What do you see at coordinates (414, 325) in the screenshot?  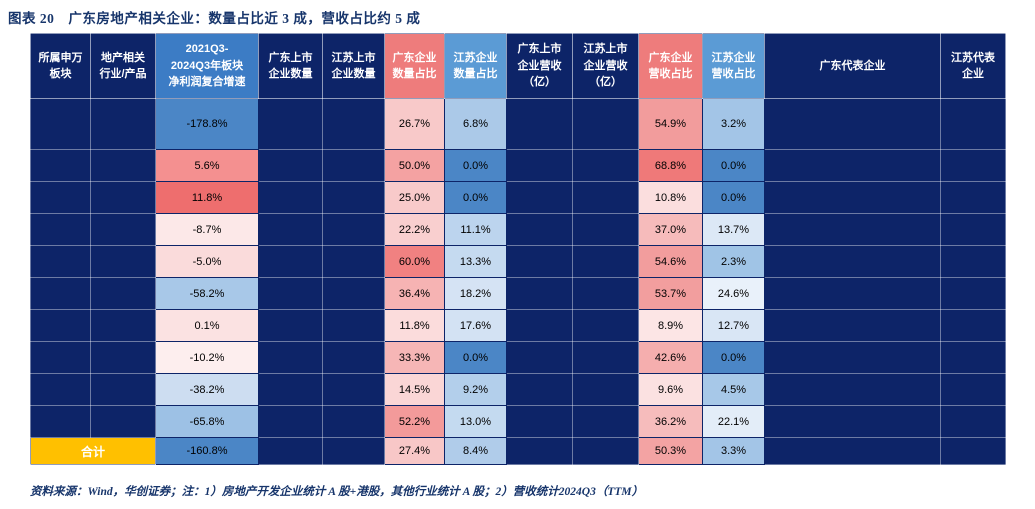 I see `cell-gd-count-share: 11.8%` at bounding box center [414, 325].